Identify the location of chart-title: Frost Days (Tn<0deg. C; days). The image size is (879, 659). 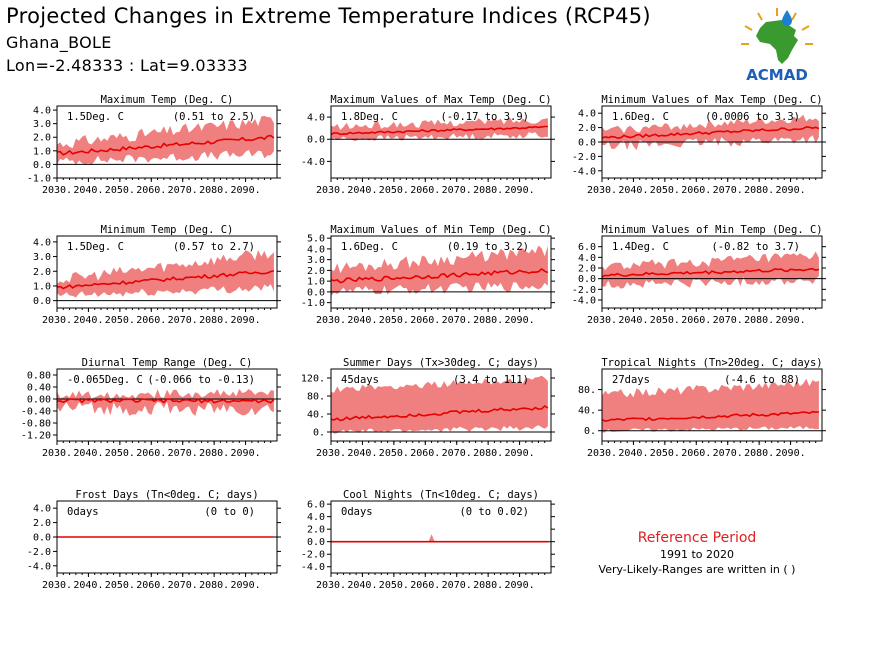
(166, 495).